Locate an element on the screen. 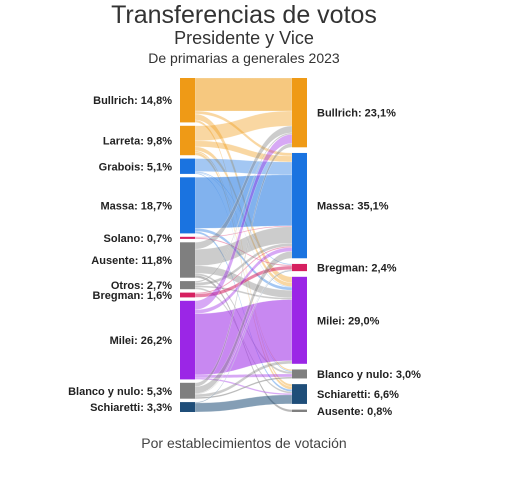 This screenshot has width=518, height=477. target-node-schiaretti is located at coordinates (299, 394).